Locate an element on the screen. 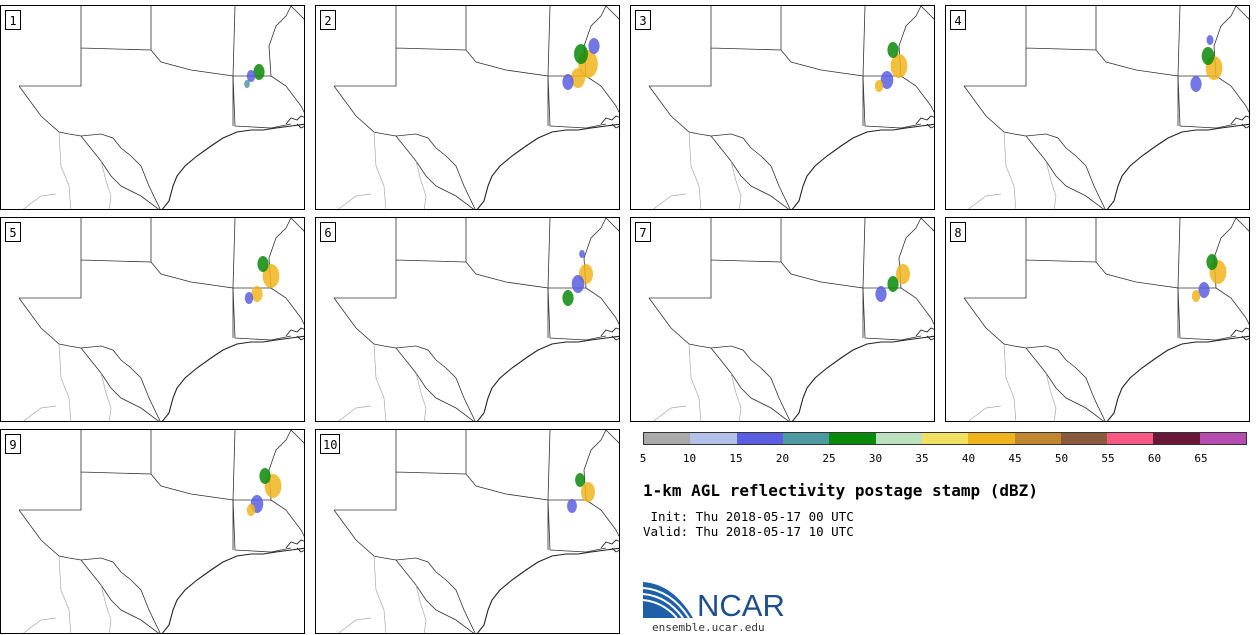 Image resolution: width=1260 pixels, height=635 pixels. reflectivity-colorbar is located at coordinates (945, 438).